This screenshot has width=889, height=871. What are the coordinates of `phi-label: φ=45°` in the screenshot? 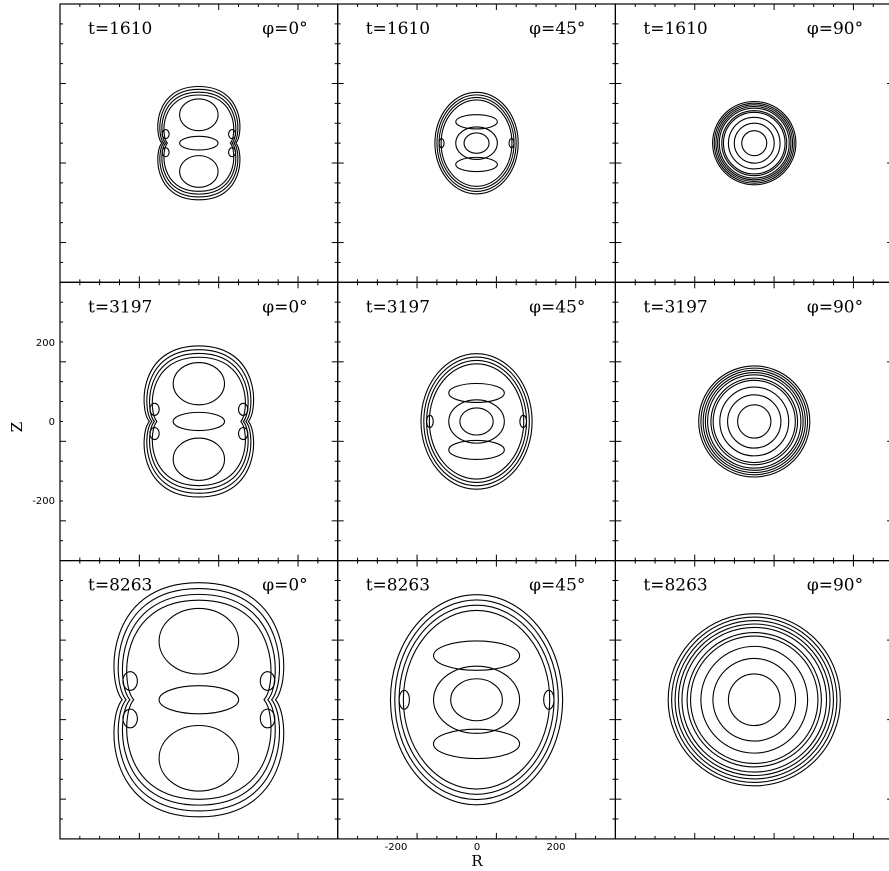 It's located at (557, 586).